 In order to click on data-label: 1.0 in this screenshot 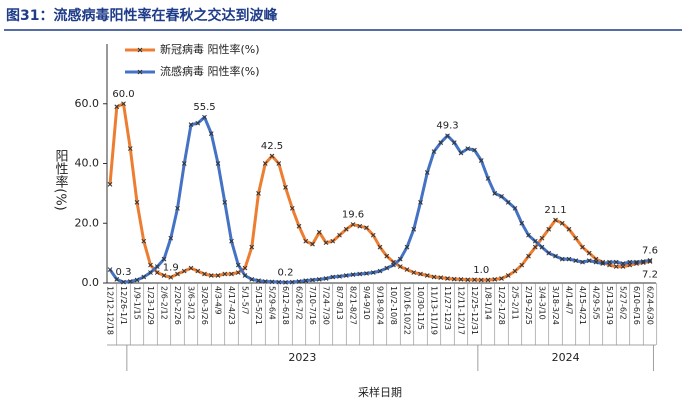, I will do `click(481, 270)`.